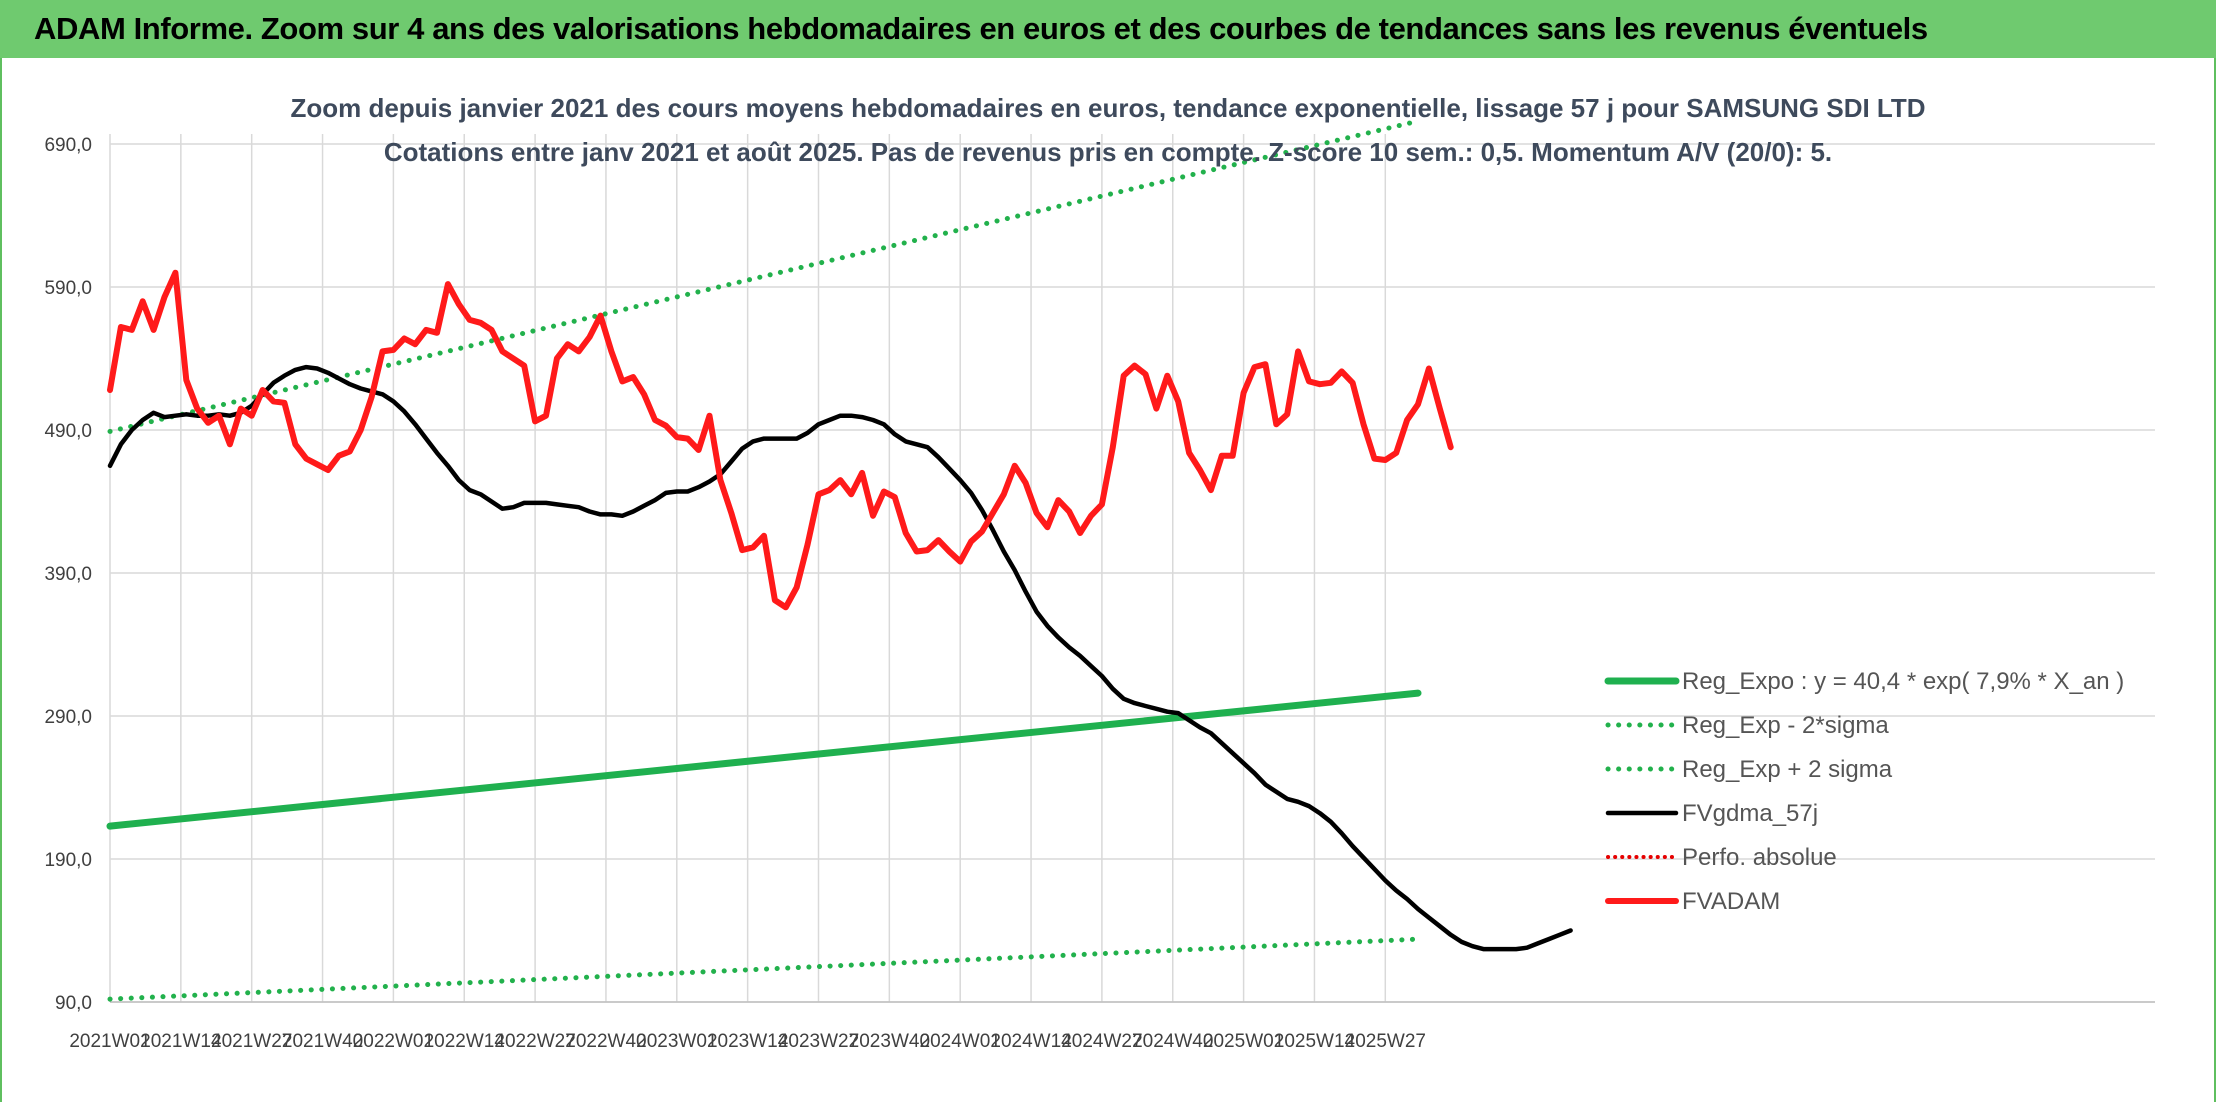  What do you see at coordinates (676, 1041) in the screenshot?
I see `x-tick-label: 2023W01` at bounding box center [676, 1041].